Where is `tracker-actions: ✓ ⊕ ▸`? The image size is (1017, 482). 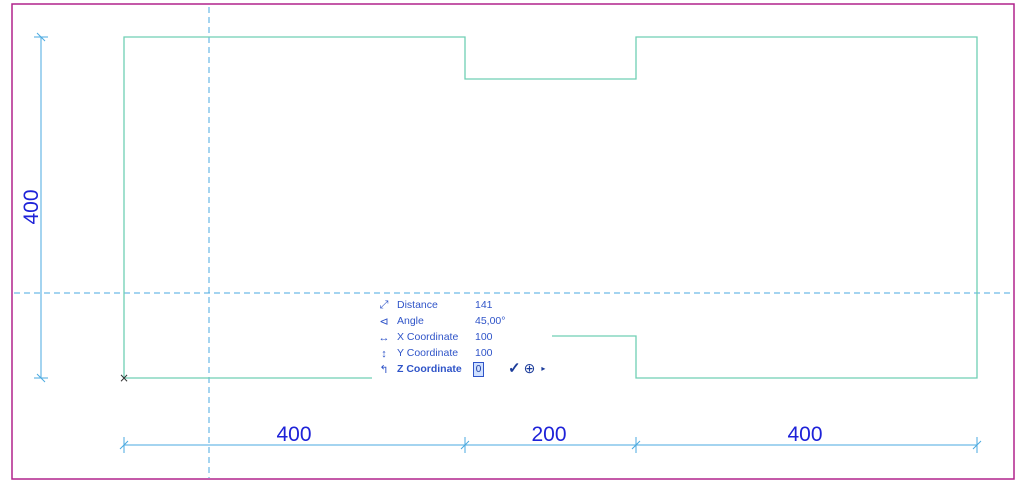 tracker-actions: ✓ ⊕ ▸ is located at coordinates (527, 368).